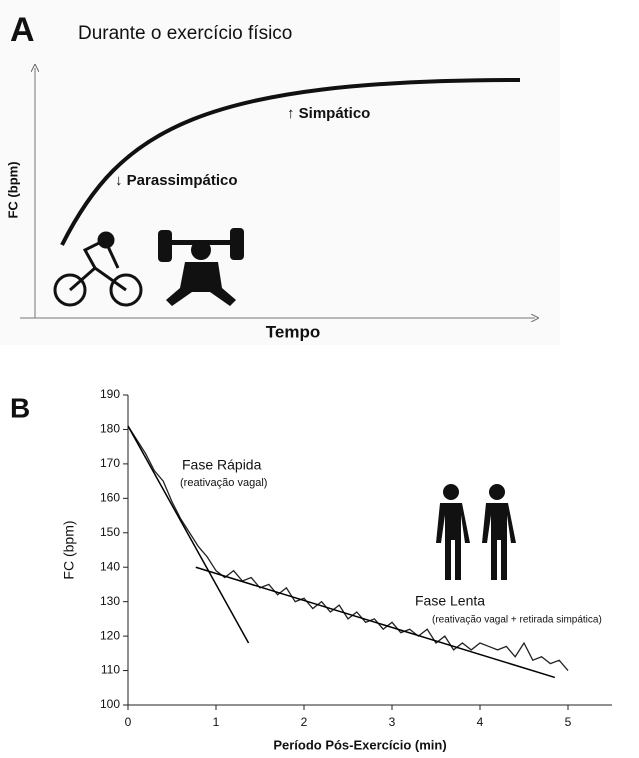  What do you see at coordinates (110, 635) in the screenshot?
I see `y-tick-label: 120` at bounding box center [110, 635].